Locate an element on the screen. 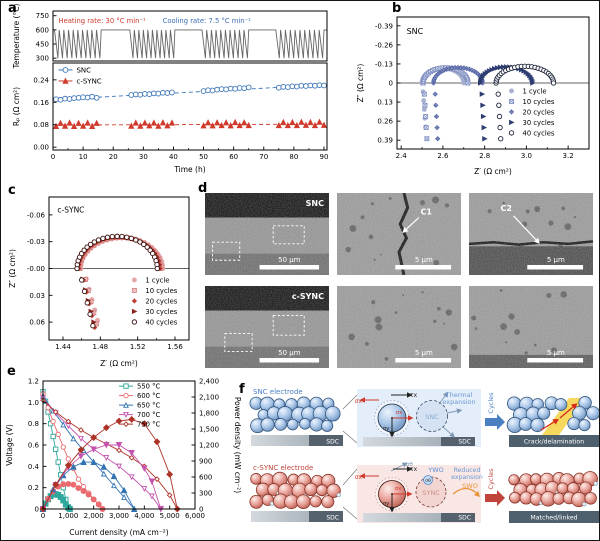 The width and height of the screenshot is (600, 541). sem-snc-cross-section: SNC 50 μm is located at coordinates (267, 234).